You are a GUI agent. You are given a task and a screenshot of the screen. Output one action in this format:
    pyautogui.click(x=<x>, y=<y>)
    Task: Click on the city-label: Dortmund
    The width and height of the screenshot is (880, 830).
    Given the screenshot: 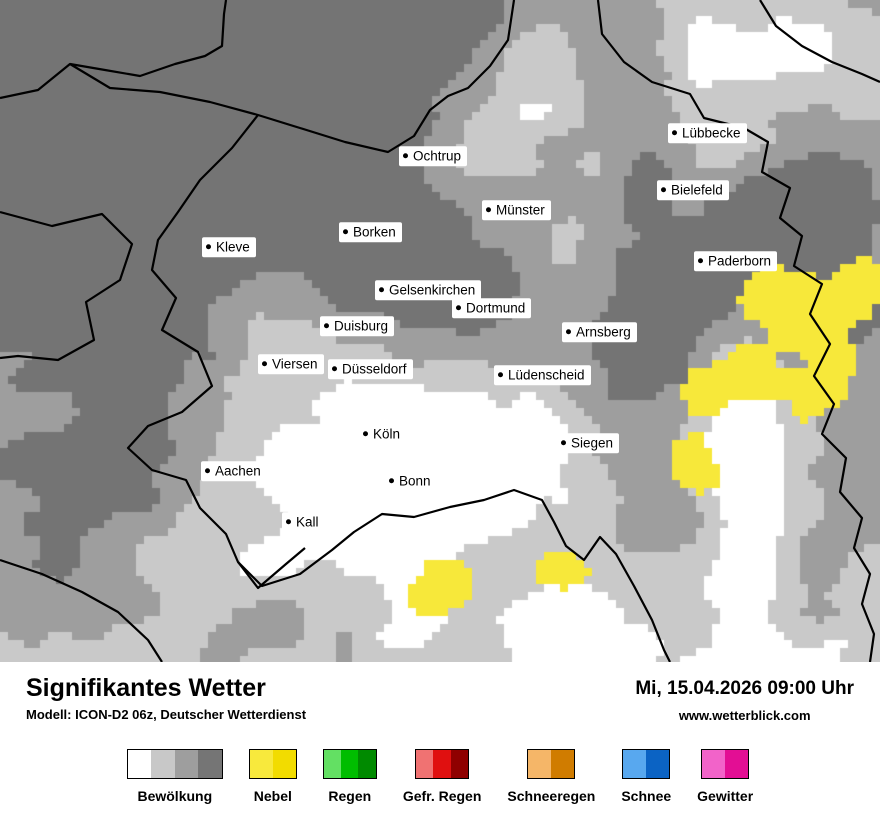 What is the action you would take?
    pyautogui.click(x=492, y=308)
    